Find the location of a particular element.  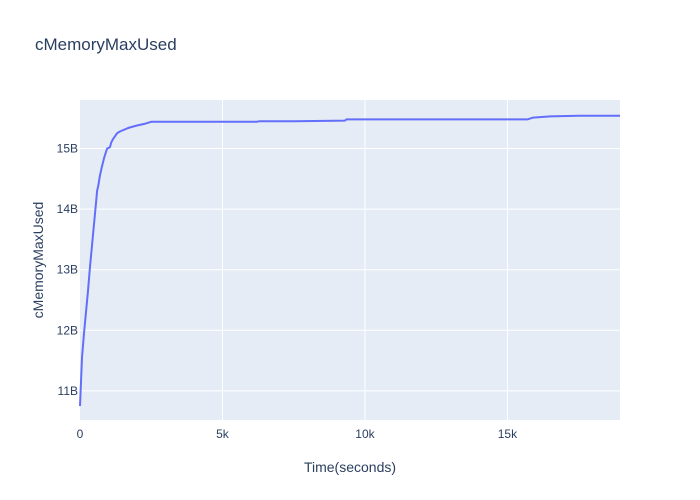

y-tick-label: 13B is located at coordinates (67, 270).